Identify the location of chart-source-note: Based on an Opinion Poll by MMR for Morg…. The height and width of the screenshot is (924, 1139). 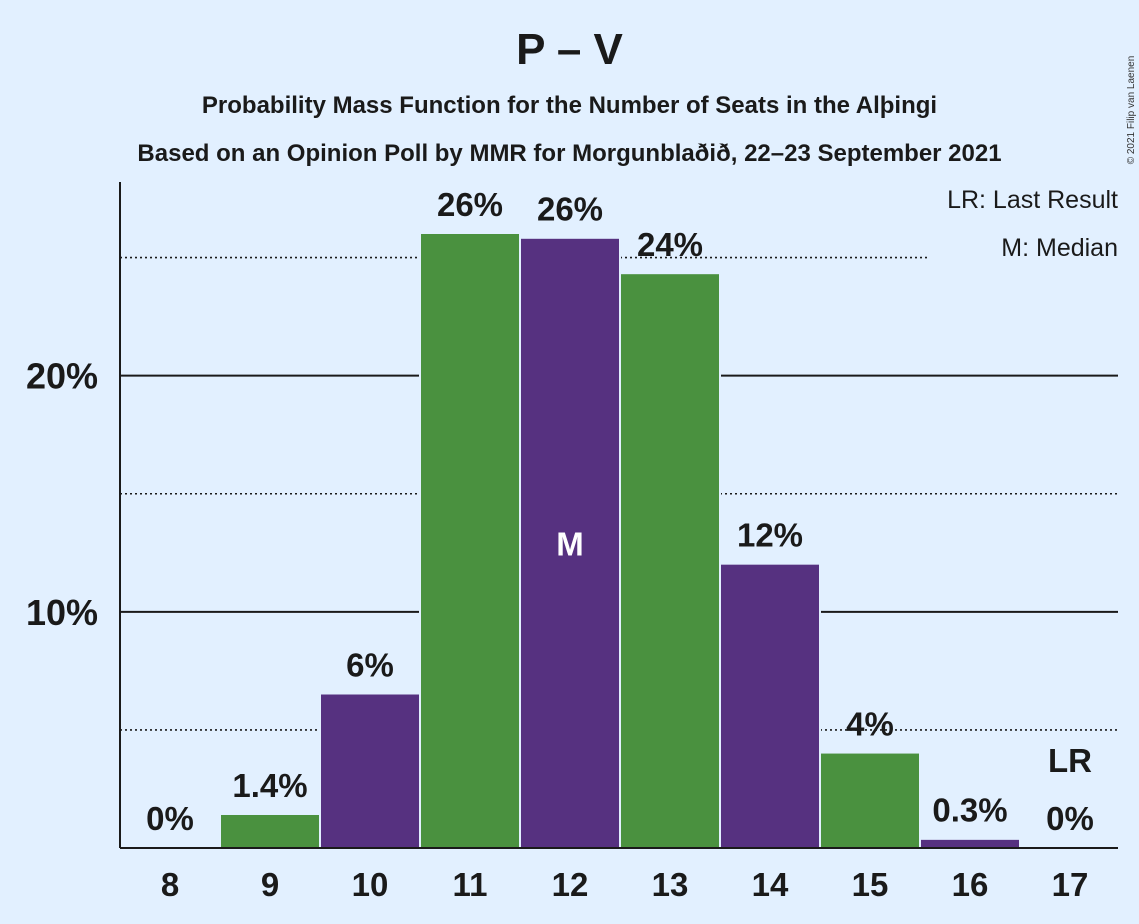
(569, 153).